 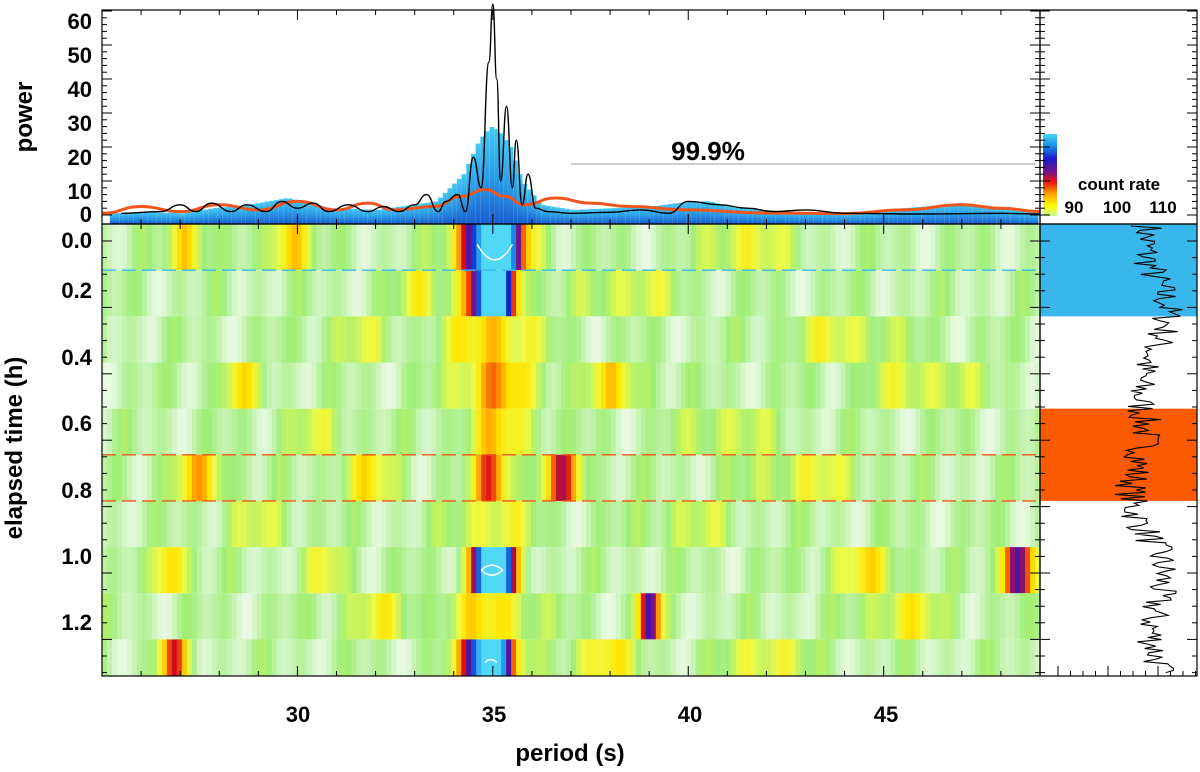 I want to click on period-axis-title: period (s), so click(x=569, y=753).